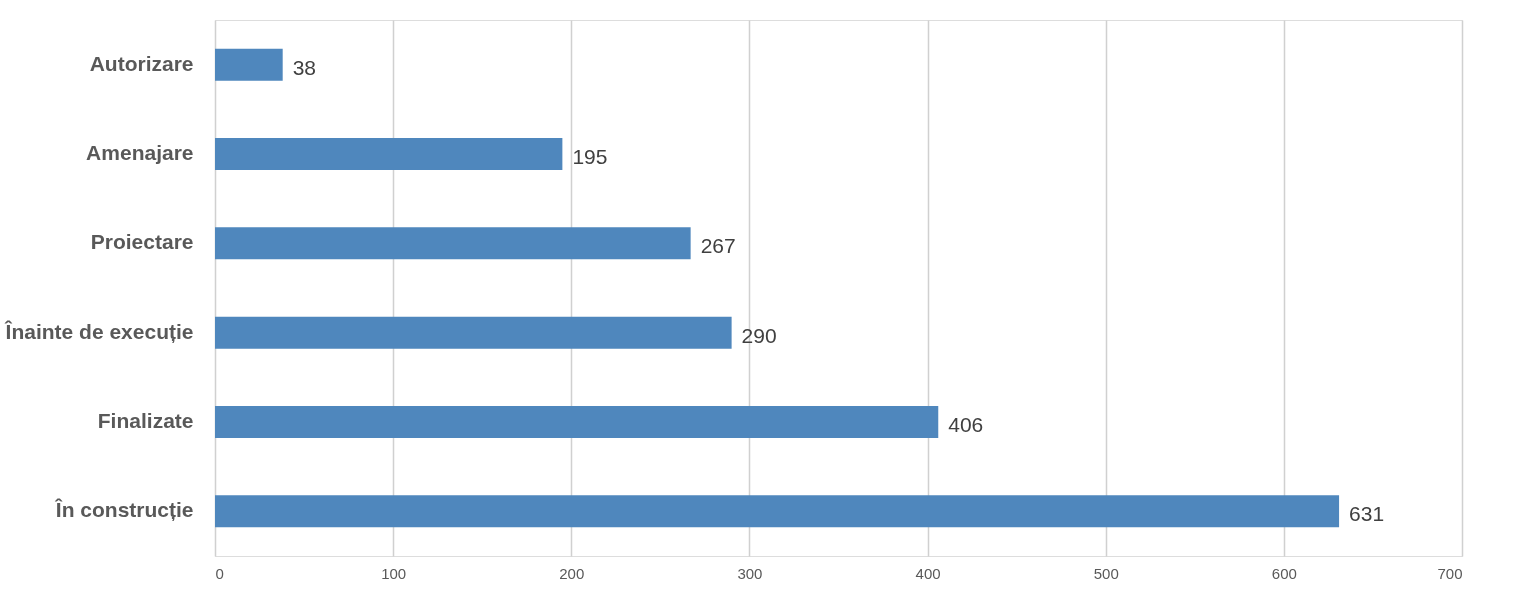  What do you see at coordinates (928, 573) in the screenshot?
I see `x-tick-label: 400` at bounding box center [928, 573].